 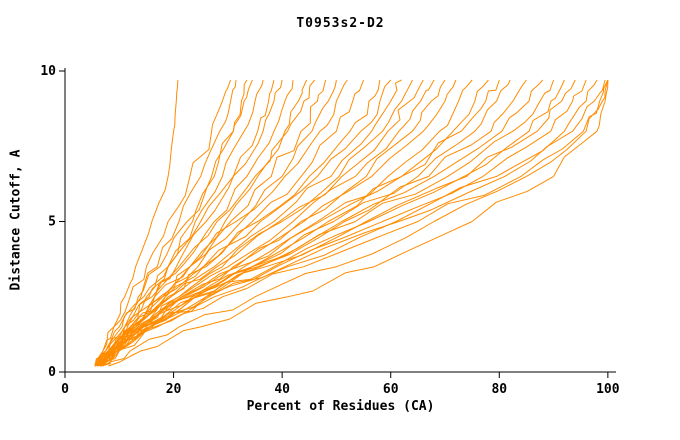 I want to click on y-tick-label: 0, so click(x=52, y=372).